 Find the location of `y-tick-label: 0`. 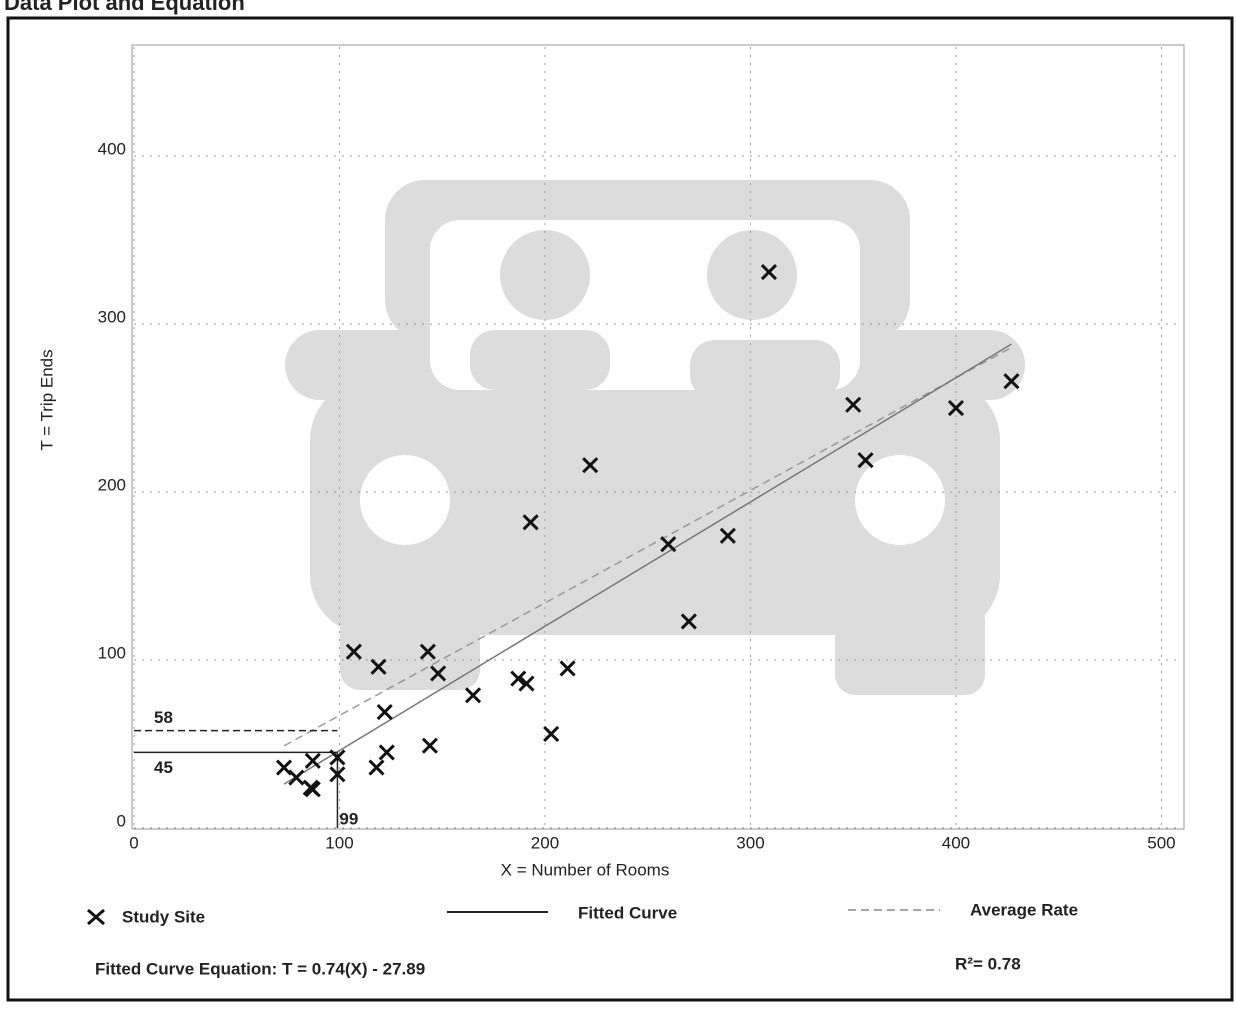

y-tick-label: 0 is located at coordinates (121, 820).